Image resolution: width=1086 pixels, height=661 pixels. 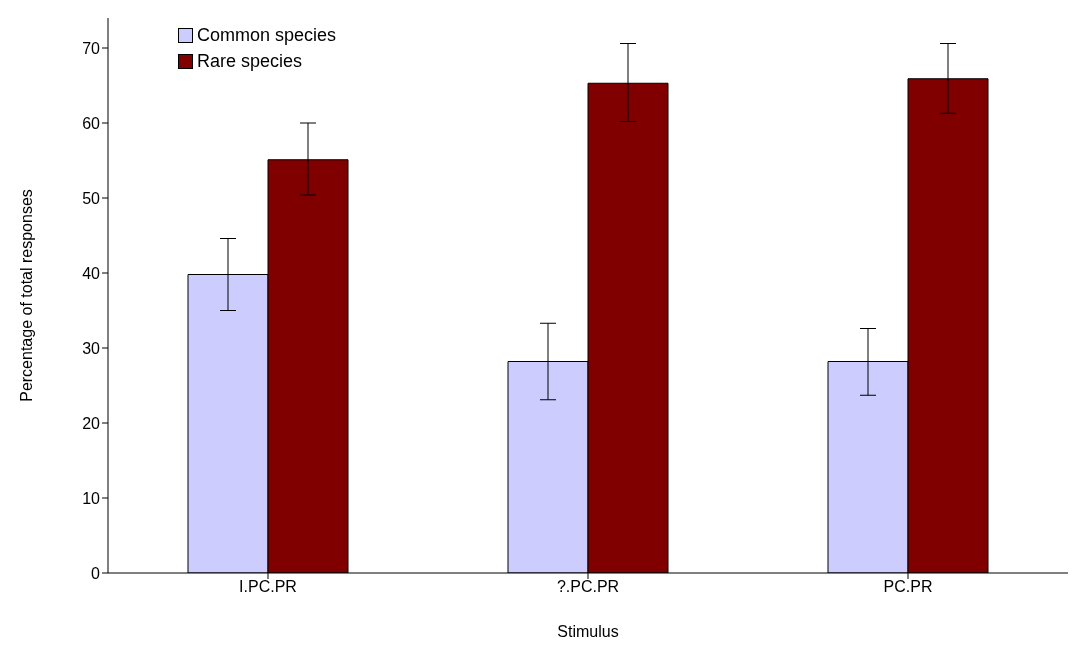 What do you see at coordinates (91, 498) in the screenshot?
I see `y-tick-label: 10` at bounding box center [91, 498].